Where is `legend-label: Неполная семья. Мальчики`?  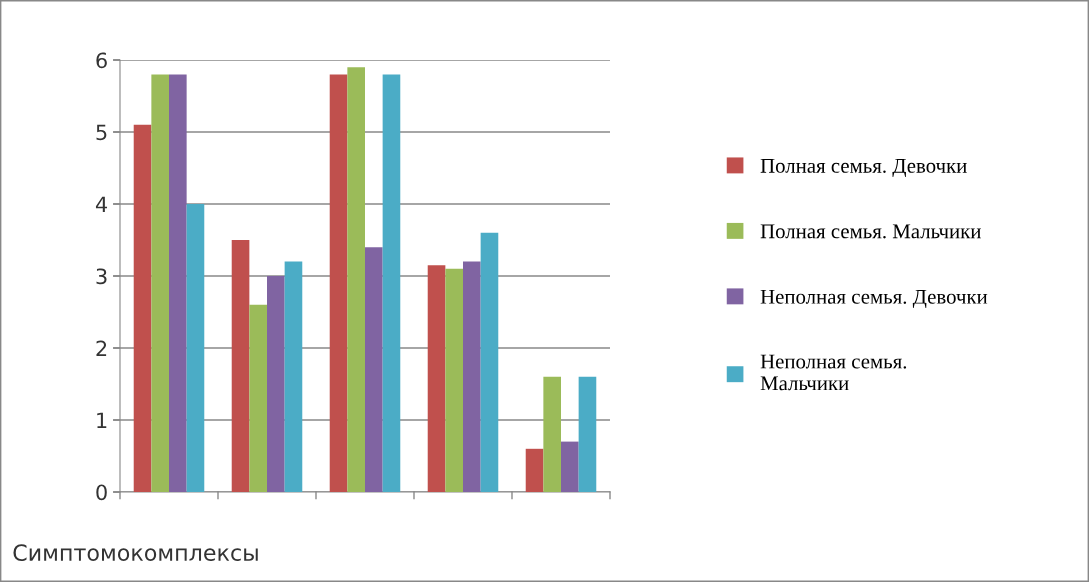 legend-label: Неполная семья. Мальчики is located at coordinates (833, 372).